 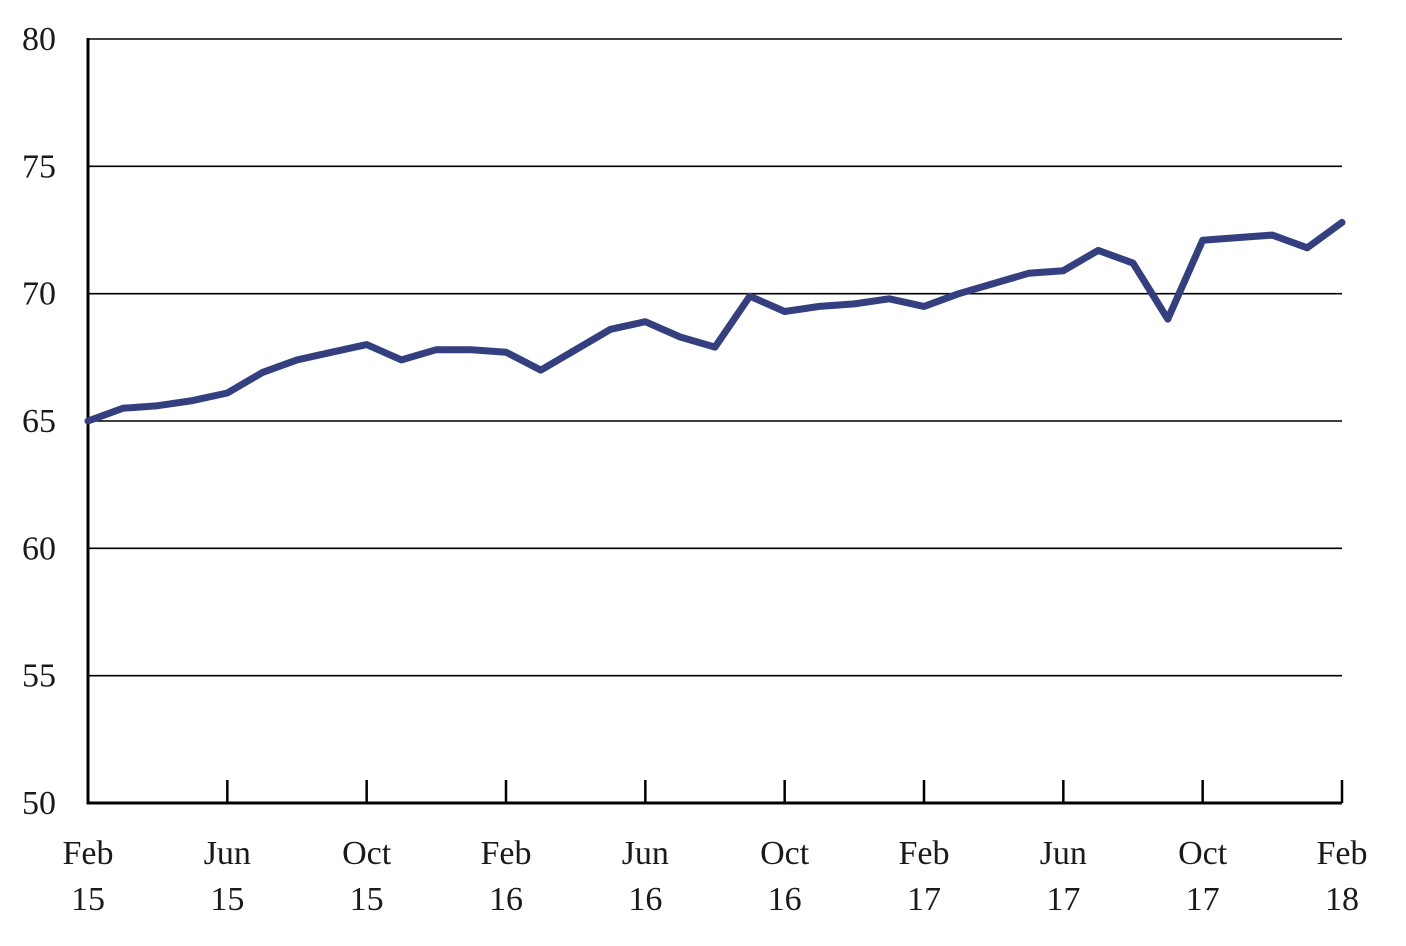 I want to click on y-tick-label: 60, so click(x=39, y=548).